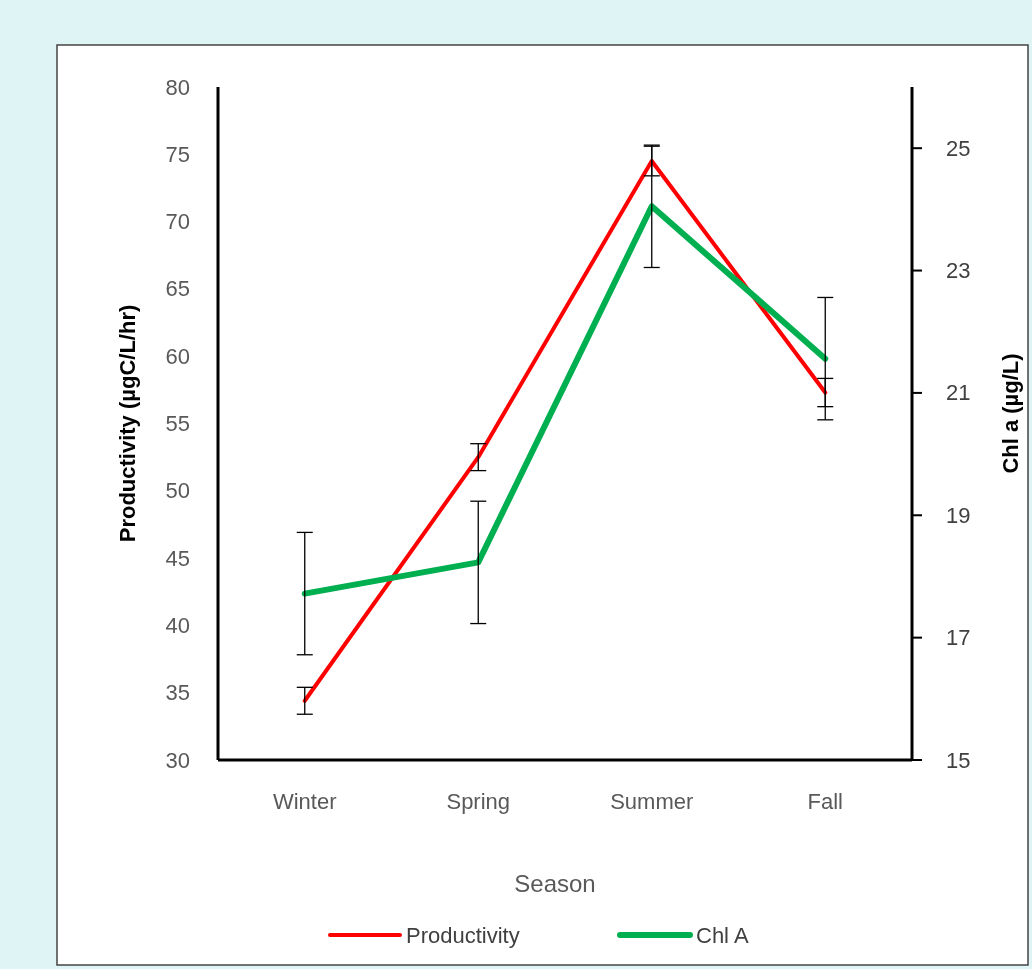 This screenshot has width=1032, height=969. Describe the element at coordinates (177, 558) in the screenshot. I see `y-tick-label: 45` at that location.